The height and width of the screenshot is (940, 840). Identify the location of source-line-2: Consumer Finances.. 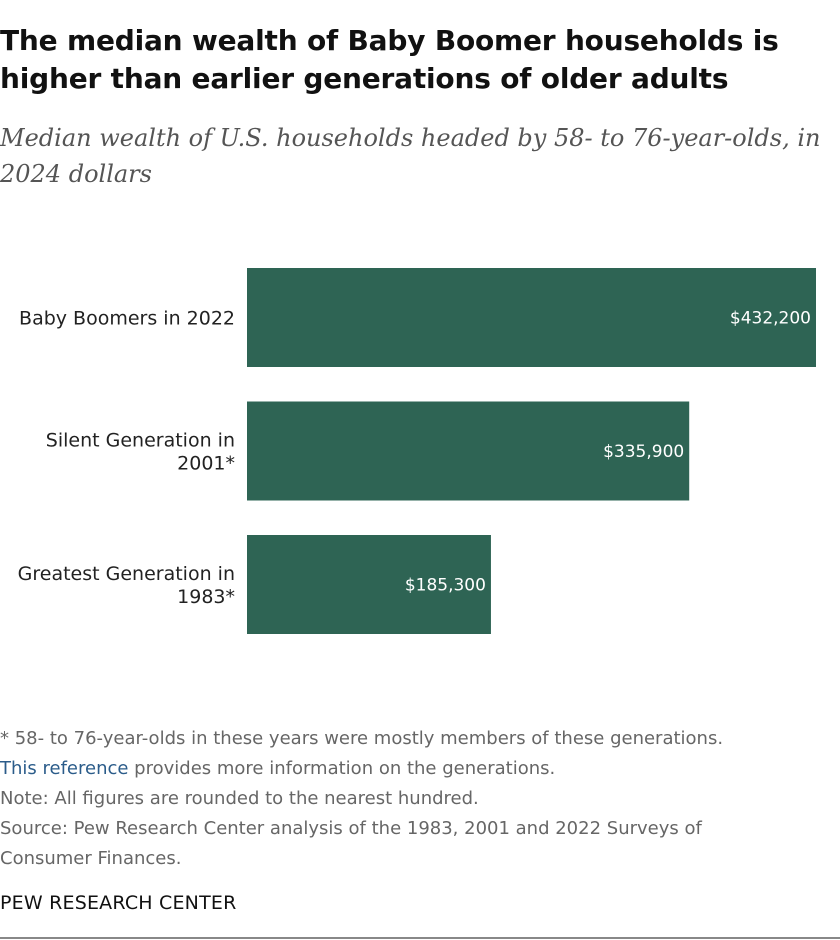
(91, 858).